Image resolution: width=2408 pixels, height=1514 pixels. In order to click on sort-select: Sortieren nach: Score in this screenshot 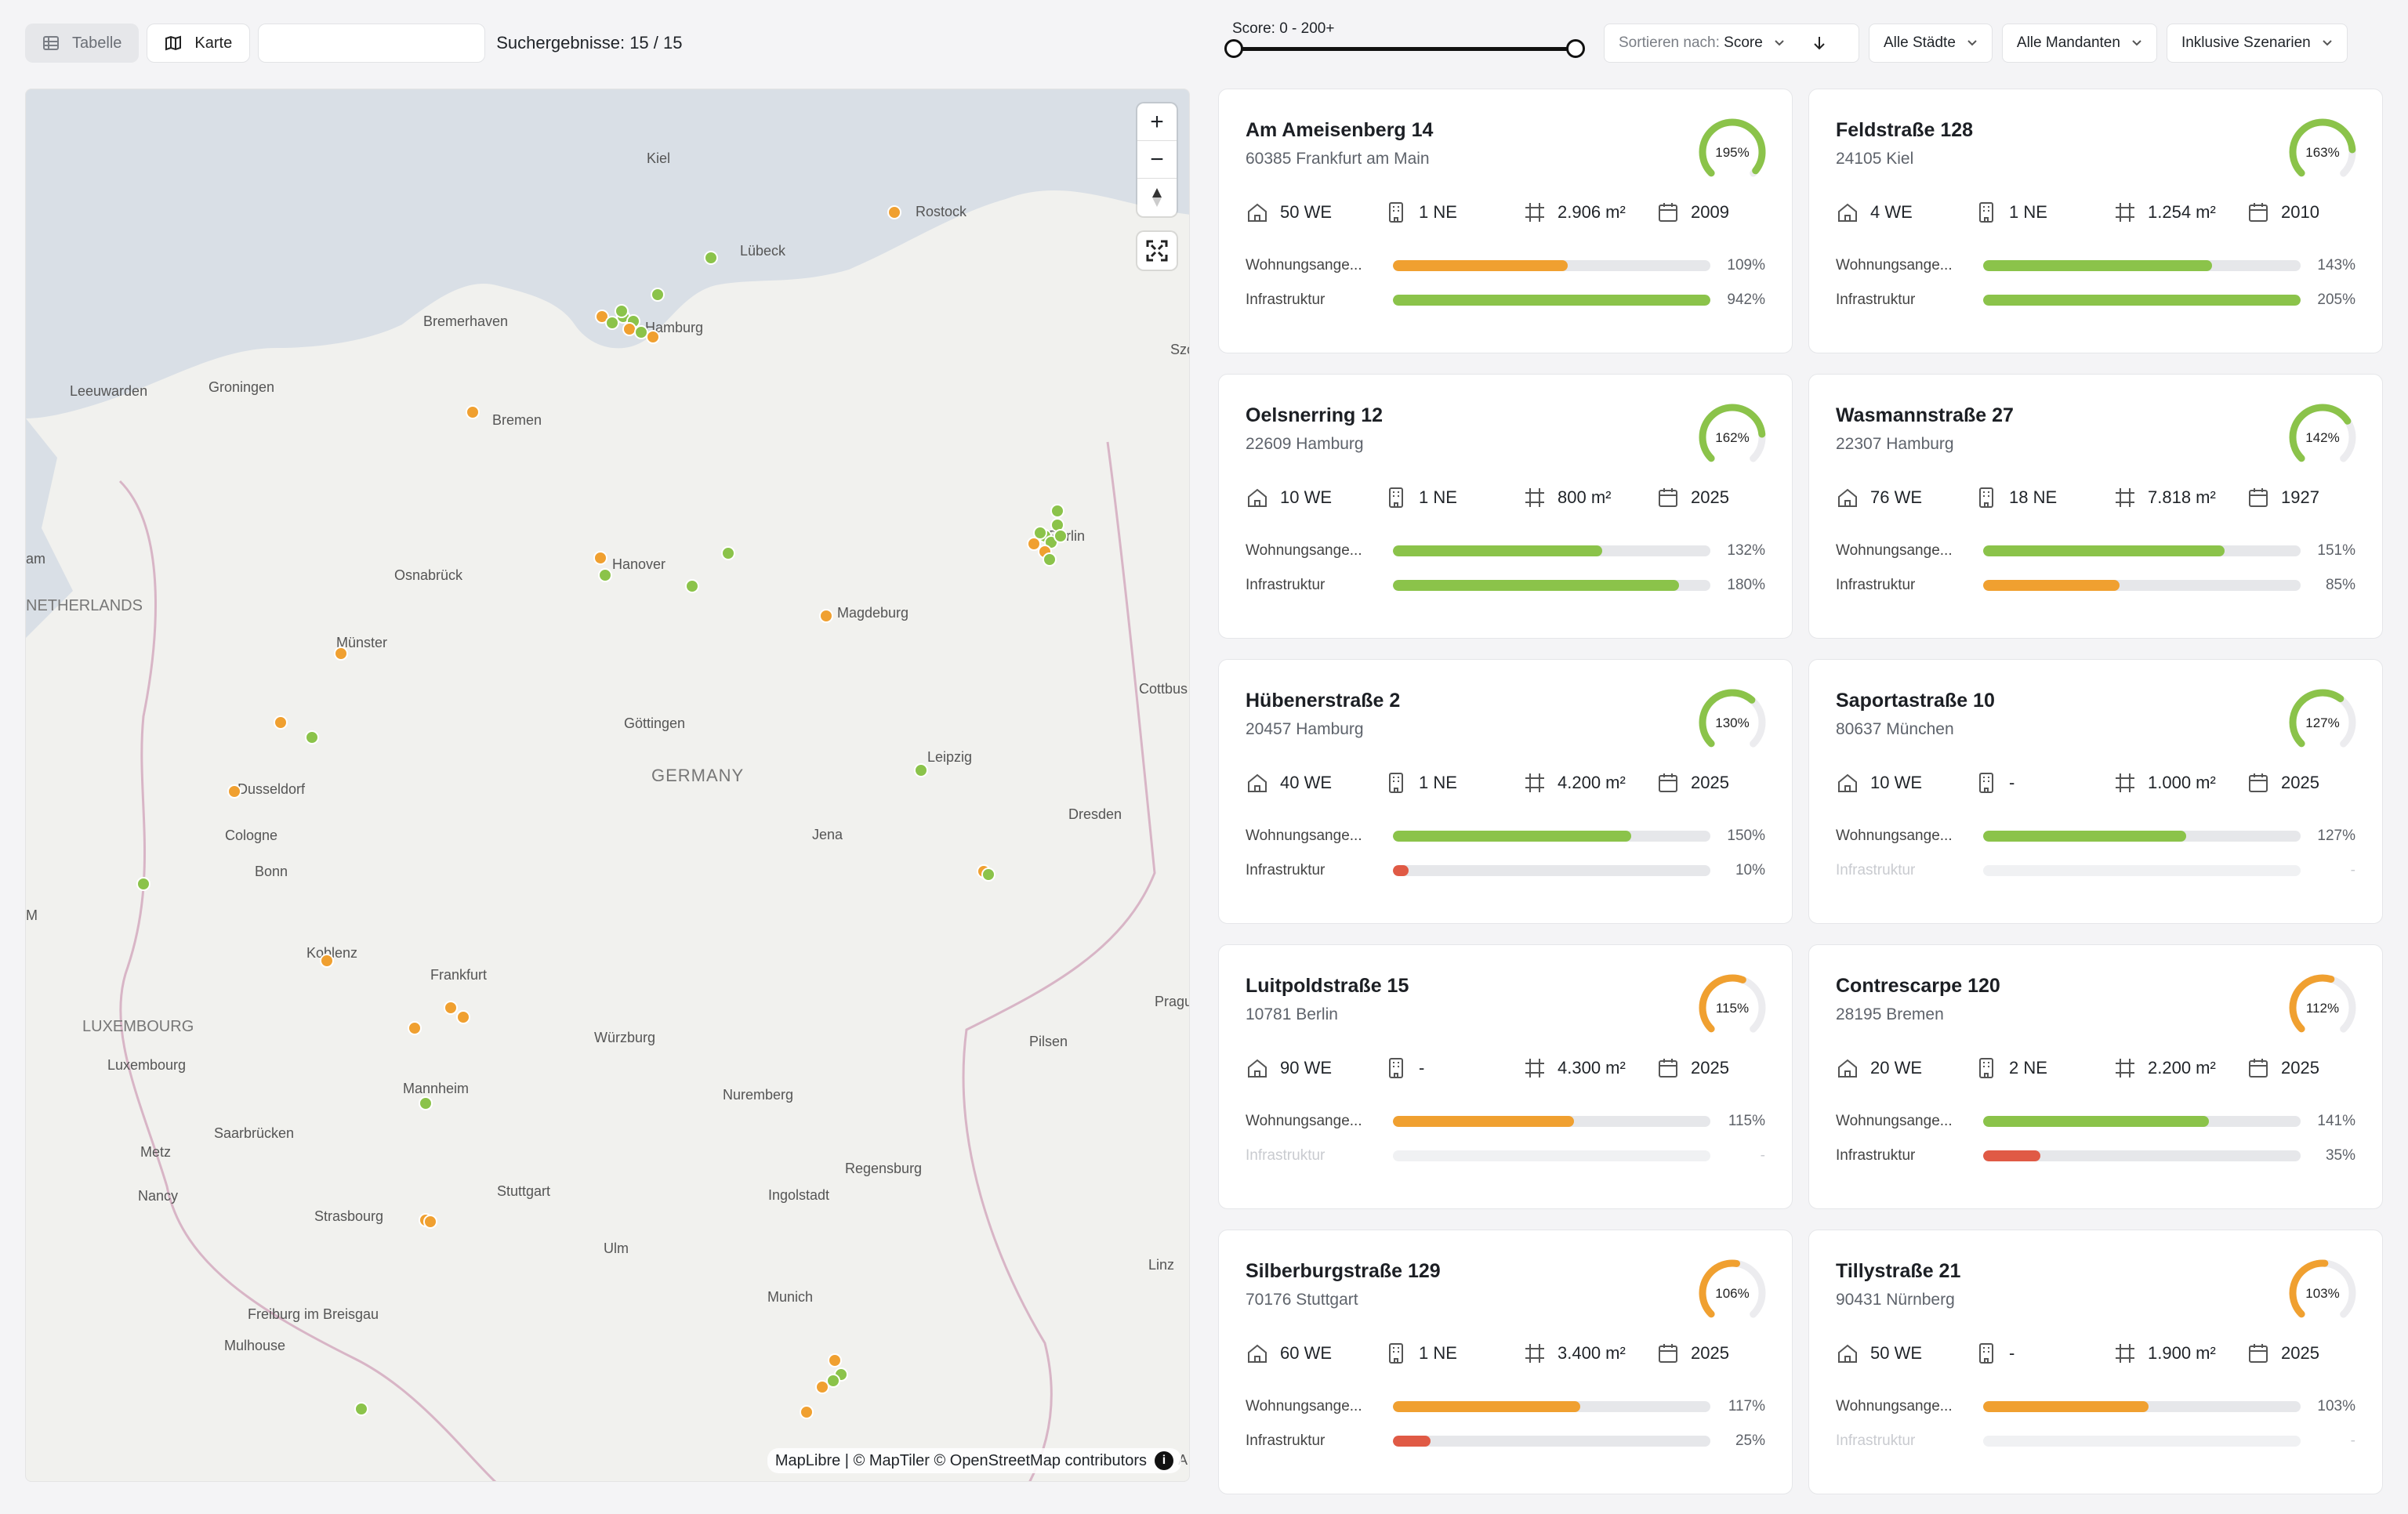, I will do `click(1731, 43)`.